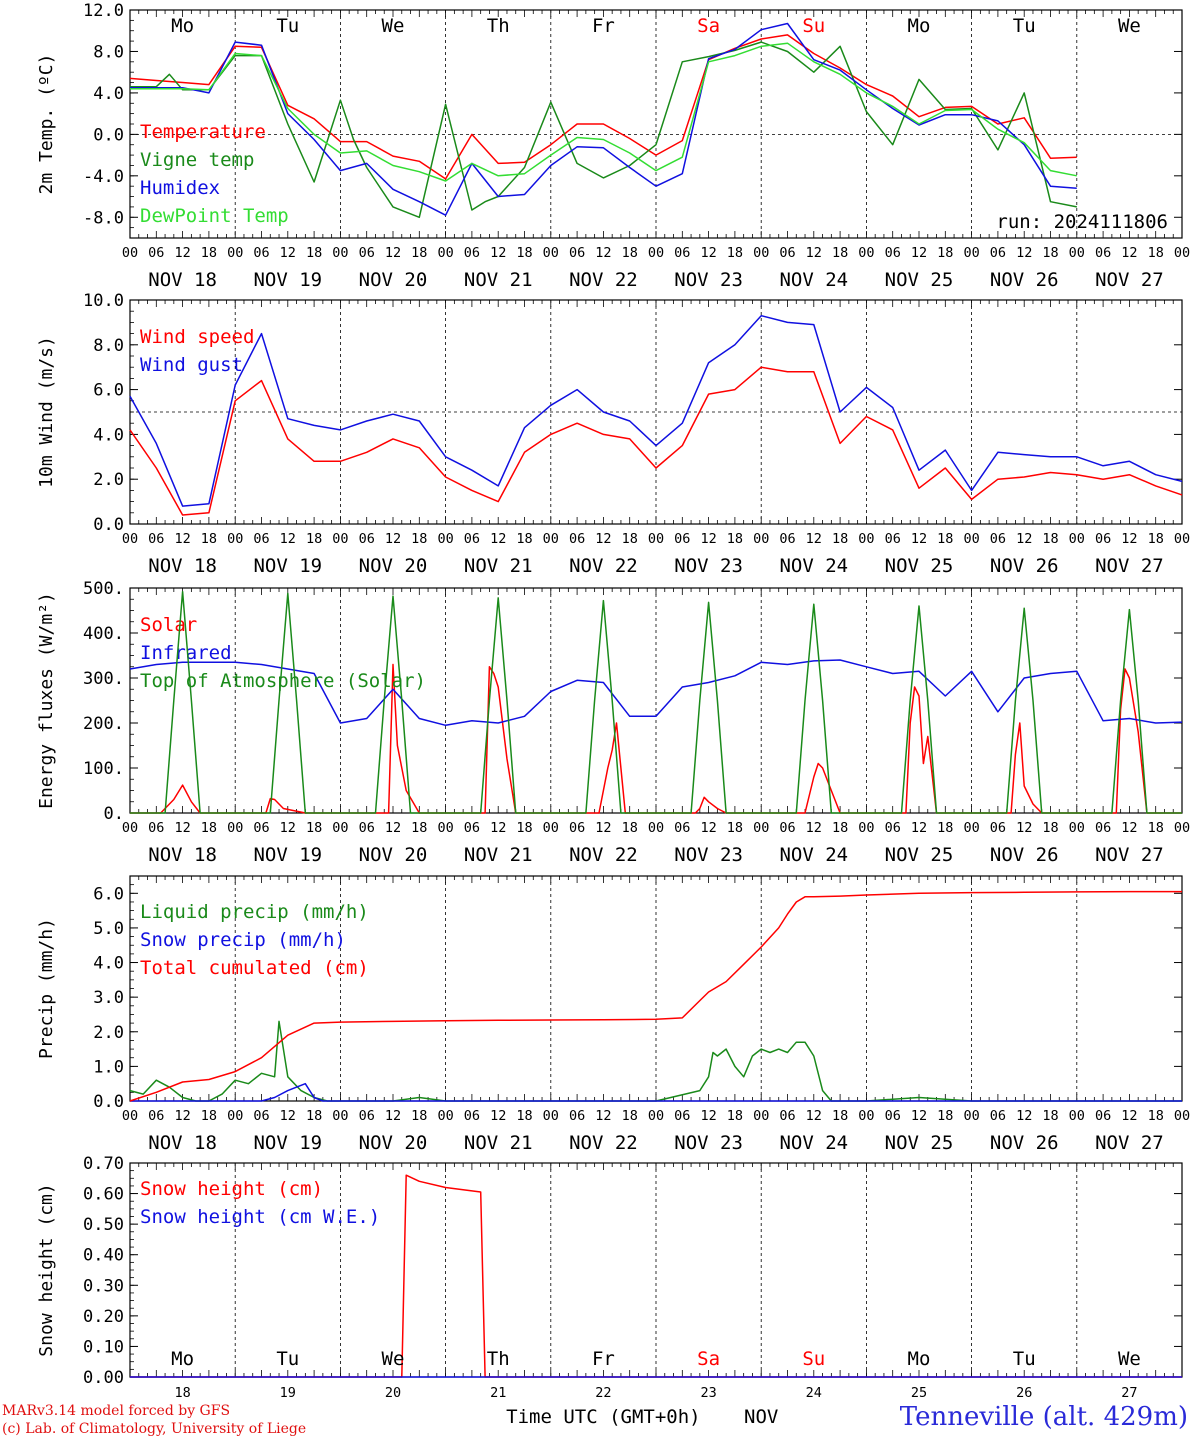  What do you see at coordinates (1129, 855) in the screenshot?
I see `day-label: NOV 27` at bounding box center [1129, 855].